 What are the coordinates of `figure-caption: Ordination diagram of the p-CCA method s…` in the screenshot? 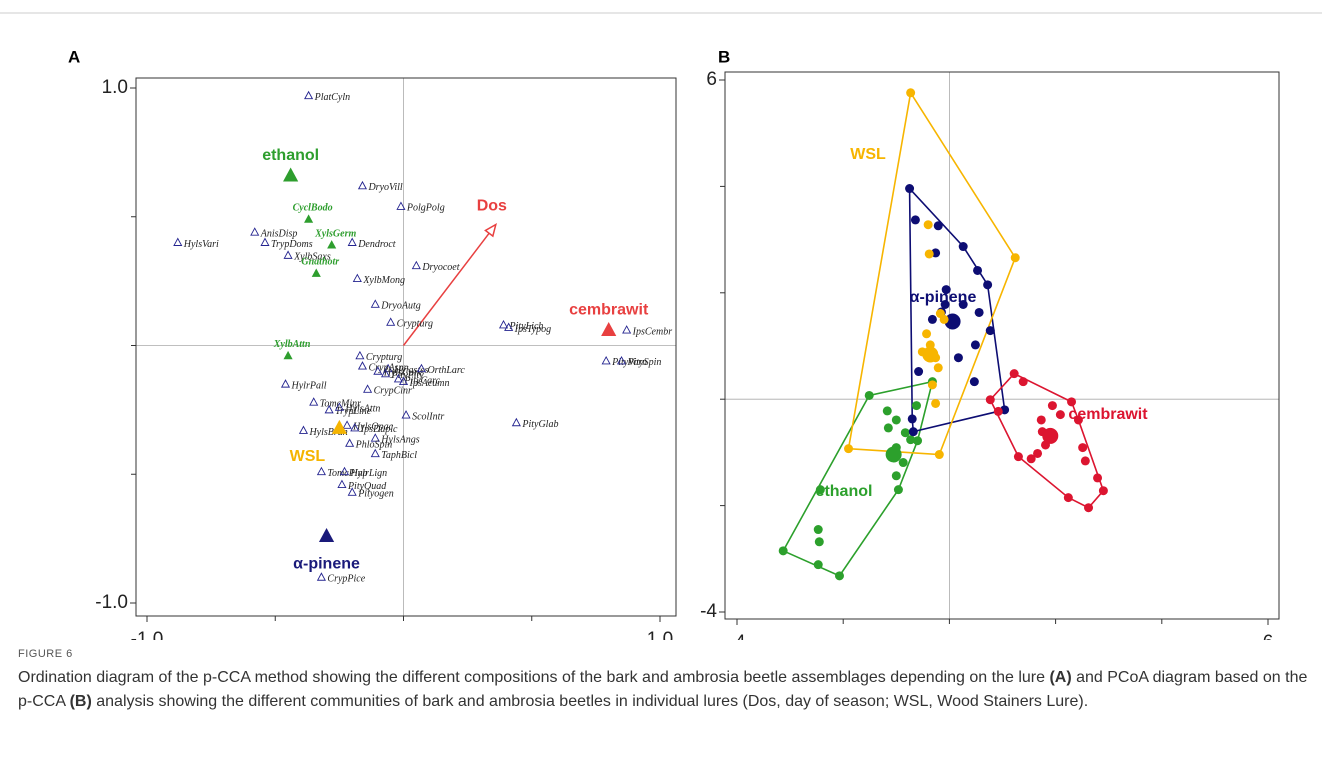 It's located at (663, 690).